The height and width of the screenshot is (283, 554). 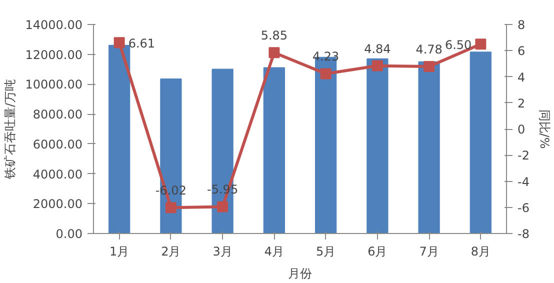 What do you see at coordinates (377, 49) in the screenshot?
I see `data-label: 4.84` at bounding box center [377, 49].